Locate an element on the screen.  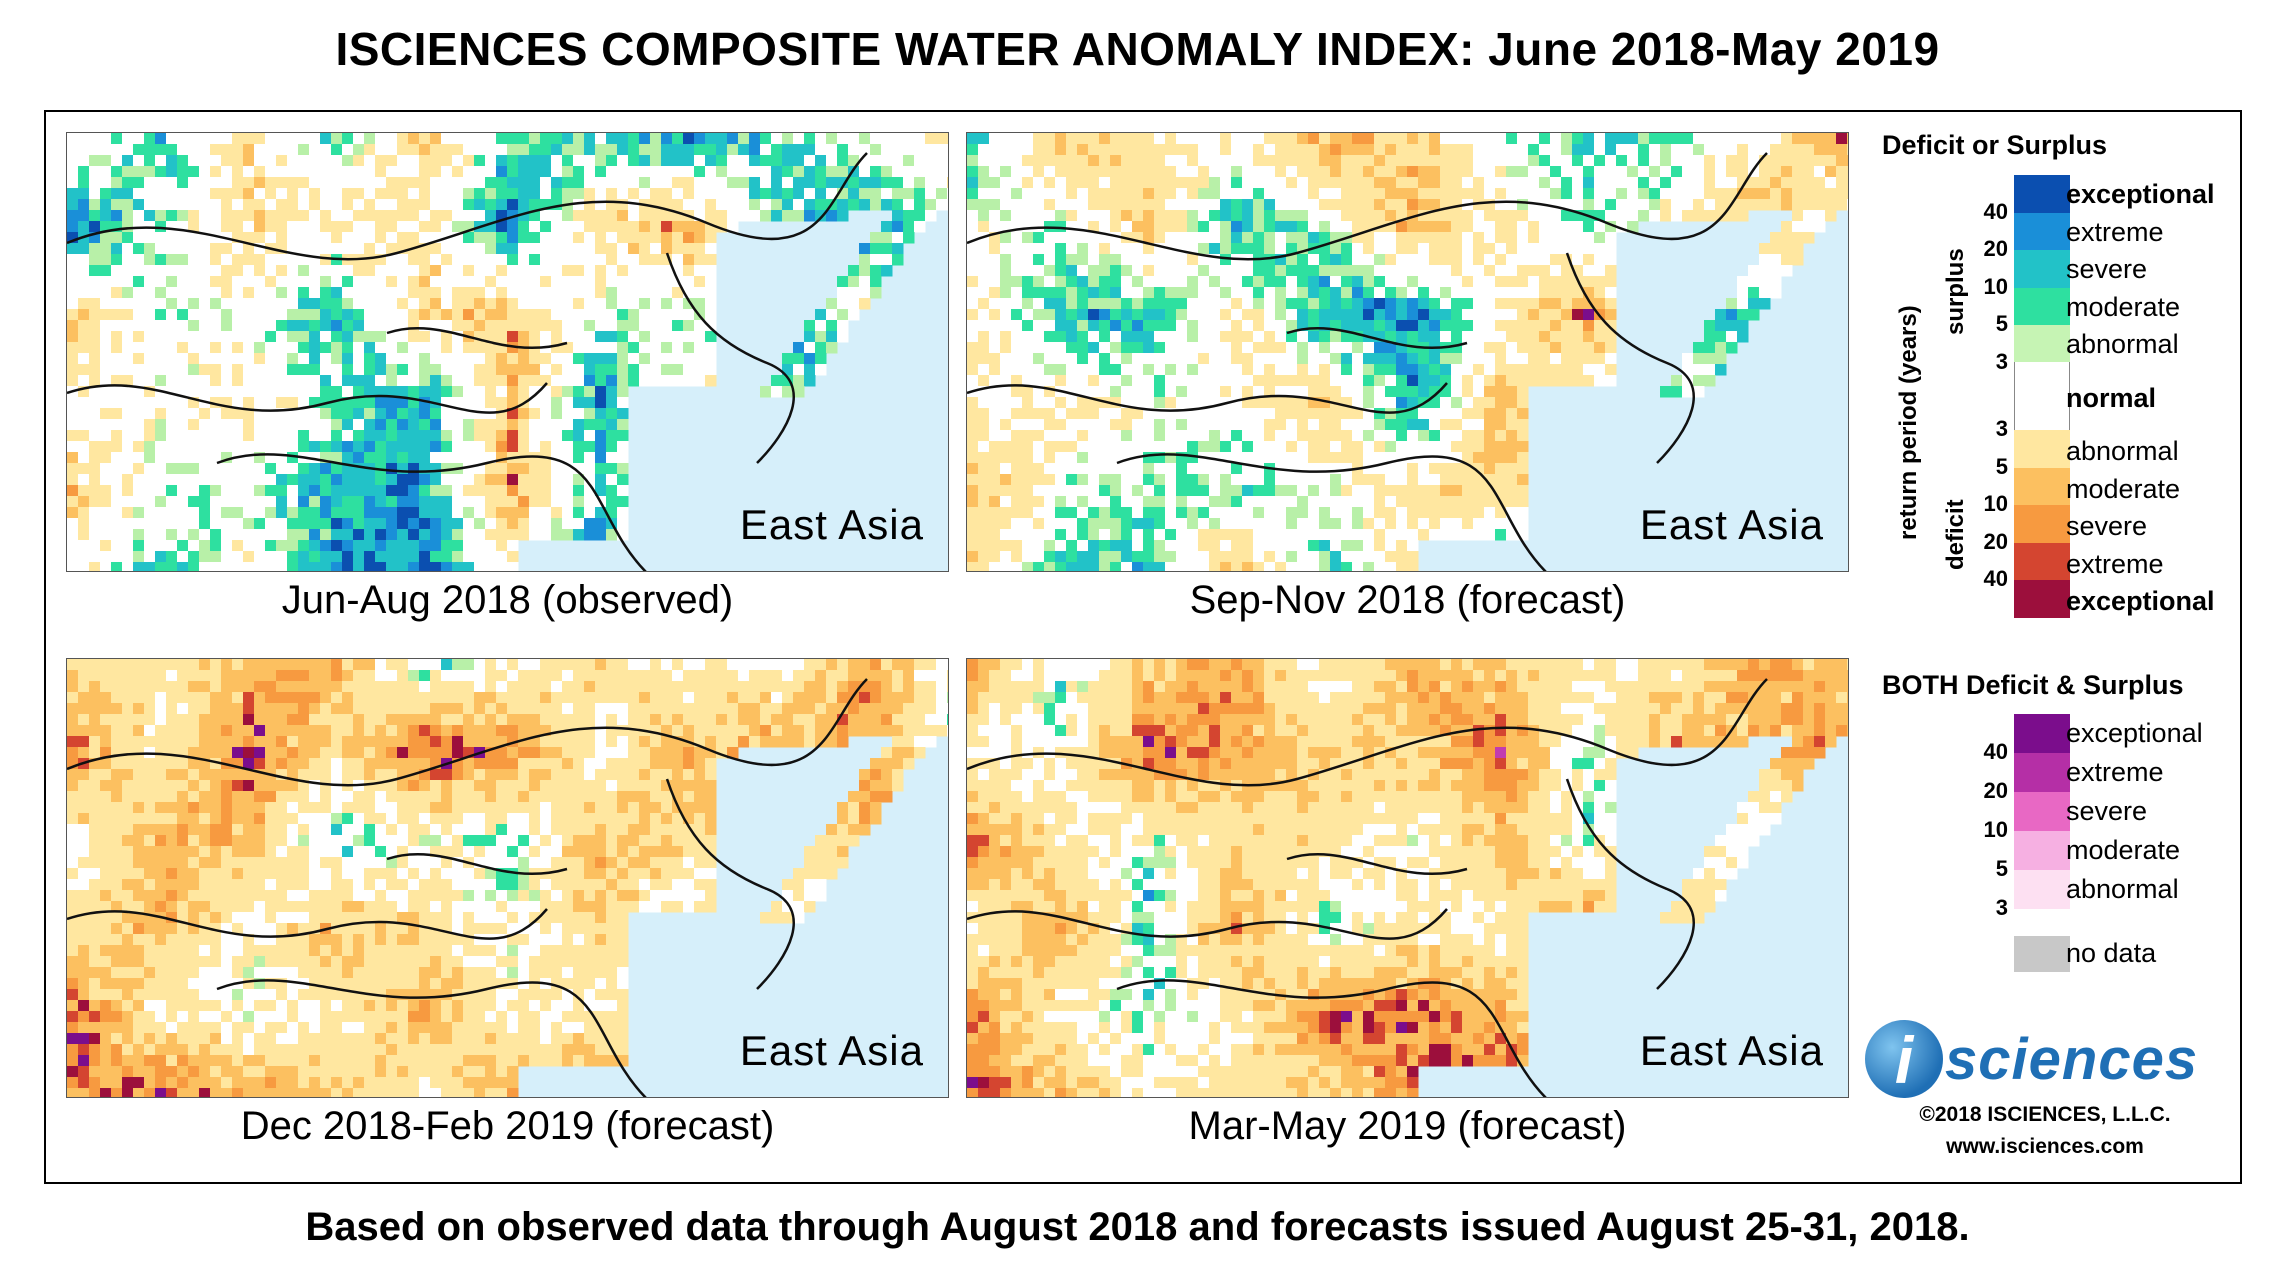
map-caption: Mar-May 2019 (forecast) is located at coordinates (1407, 1126).